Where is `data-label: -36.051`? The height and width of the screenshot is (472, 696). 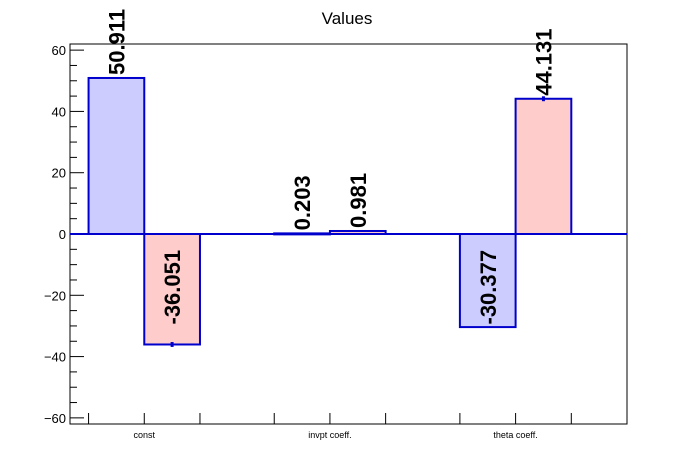 data-label: -36.051 is located at coordinates (172, 287).